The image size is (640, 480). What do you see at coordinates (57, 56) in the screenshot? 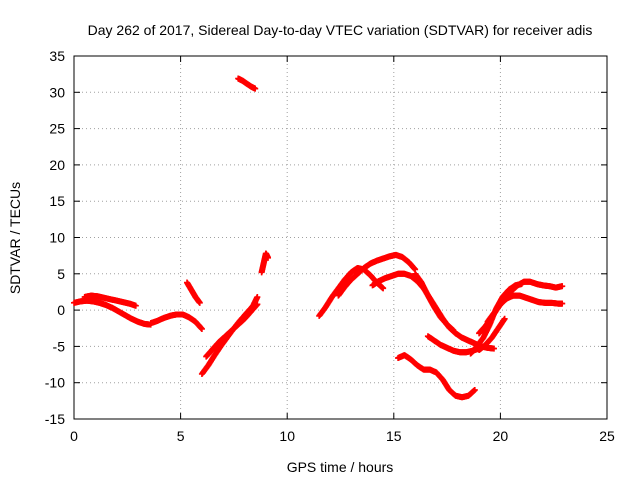
I see `y-tick-label: 35` at bounding box center [57, 56].